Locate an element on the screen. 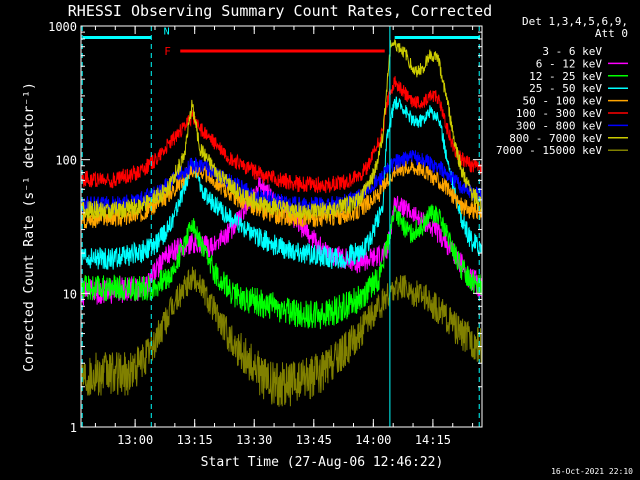  legend-label-2: 6 - 12 keV is located at coordinates (569, 63).